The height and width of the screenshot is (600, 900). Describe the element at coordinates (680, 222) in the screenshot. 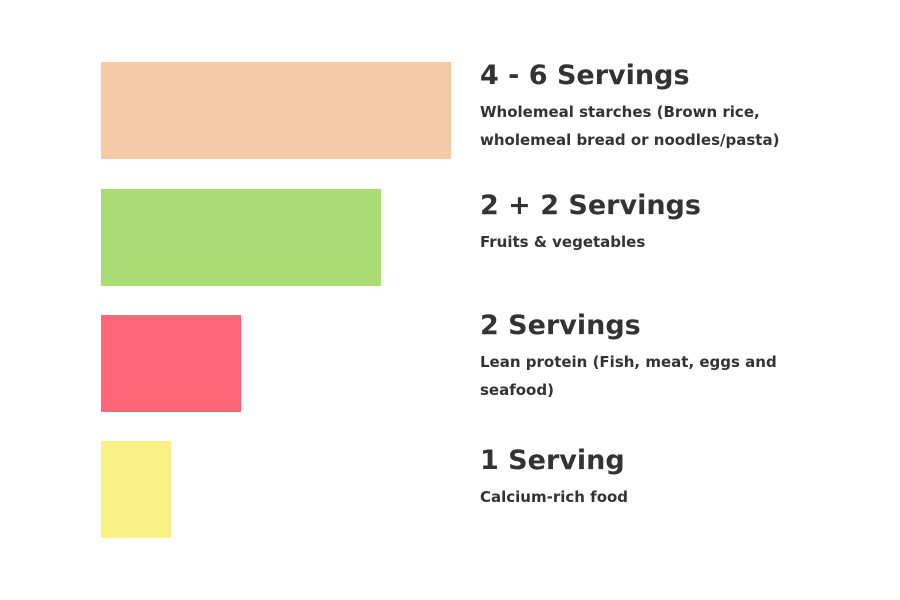

I see `serving-label-1: 2 + 2 Servings Fruits & vegetables` at that location.